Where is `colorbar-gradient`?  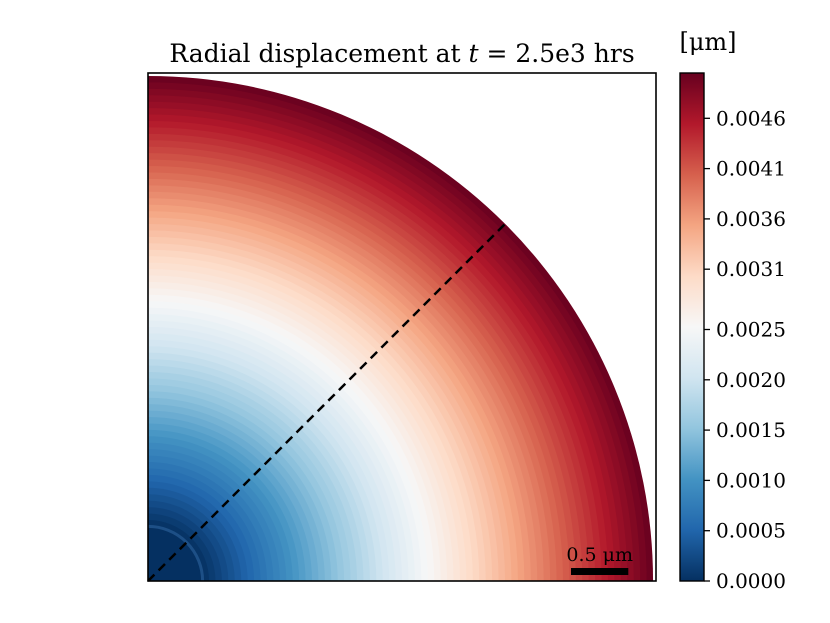 colorbar-gradient is located at coordinates (692, 327).